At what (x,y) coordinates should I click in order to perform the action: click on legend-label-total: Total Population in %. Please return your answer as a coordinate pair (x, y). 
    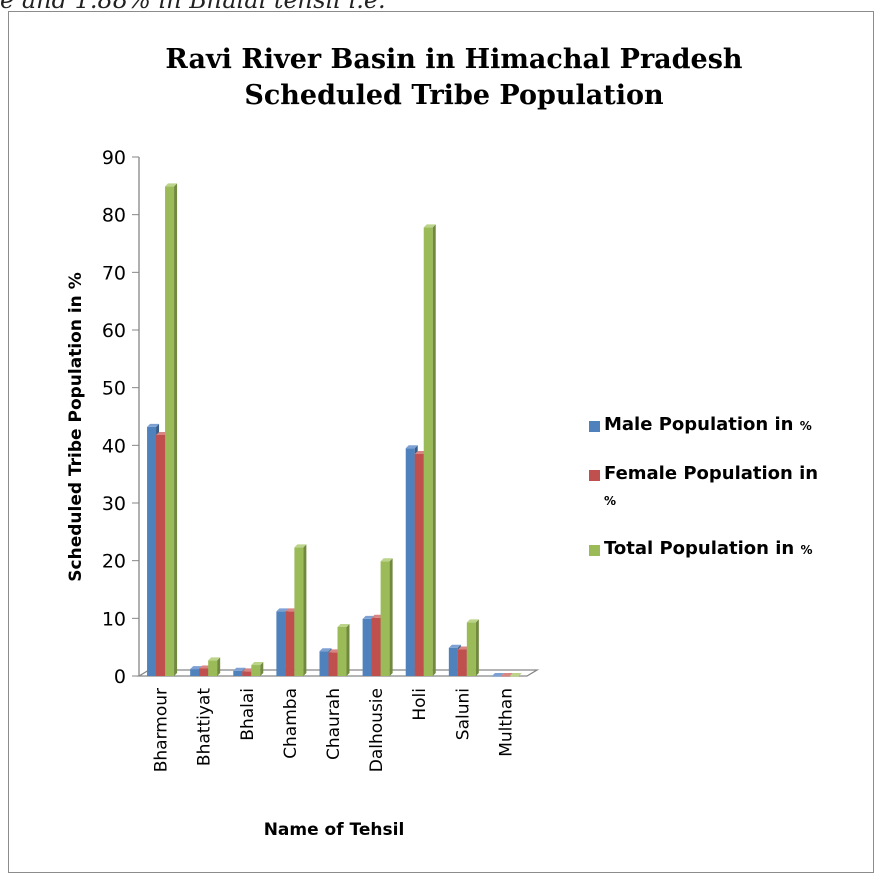
    Looking at the image, I should click on (708, 549).